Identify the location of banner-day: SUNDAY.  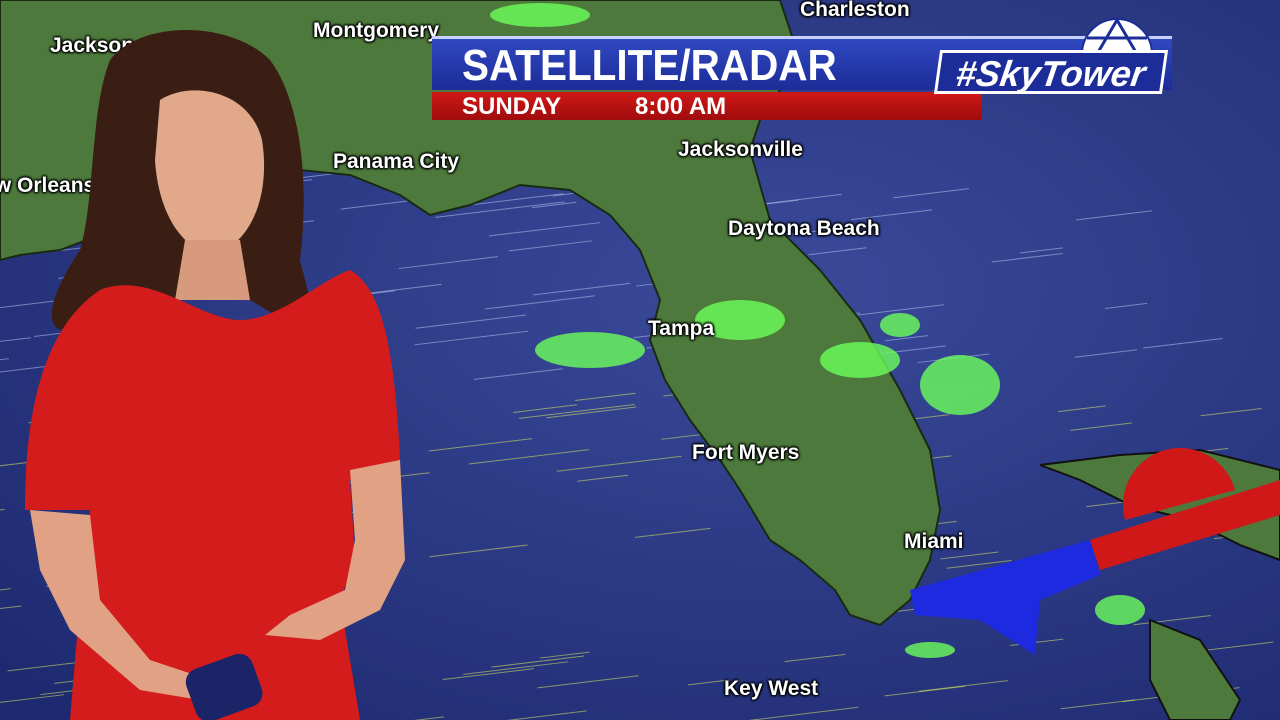
(512, 106).